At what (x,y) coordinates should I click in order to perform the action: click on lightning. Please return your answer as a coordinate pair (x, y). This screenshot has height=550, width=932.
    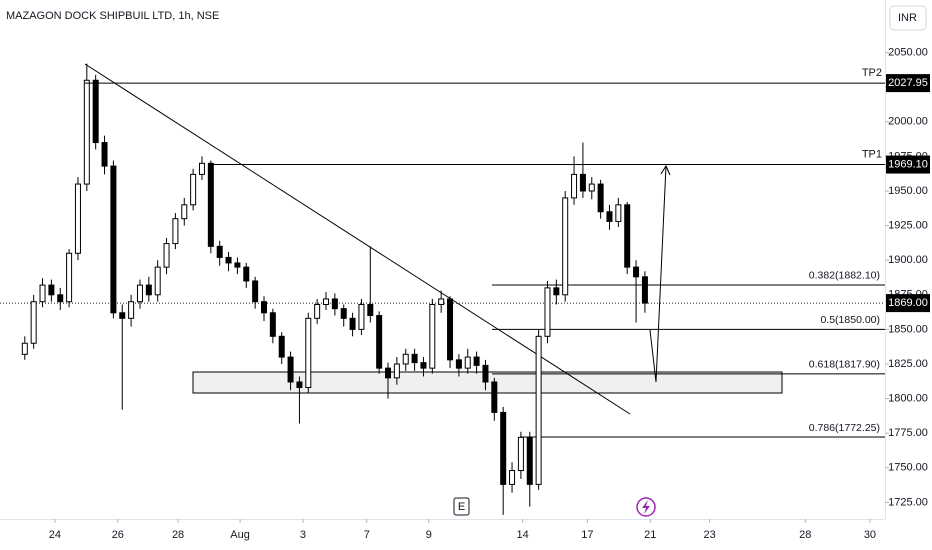
    Looking at the image, I should click on (646, 507).